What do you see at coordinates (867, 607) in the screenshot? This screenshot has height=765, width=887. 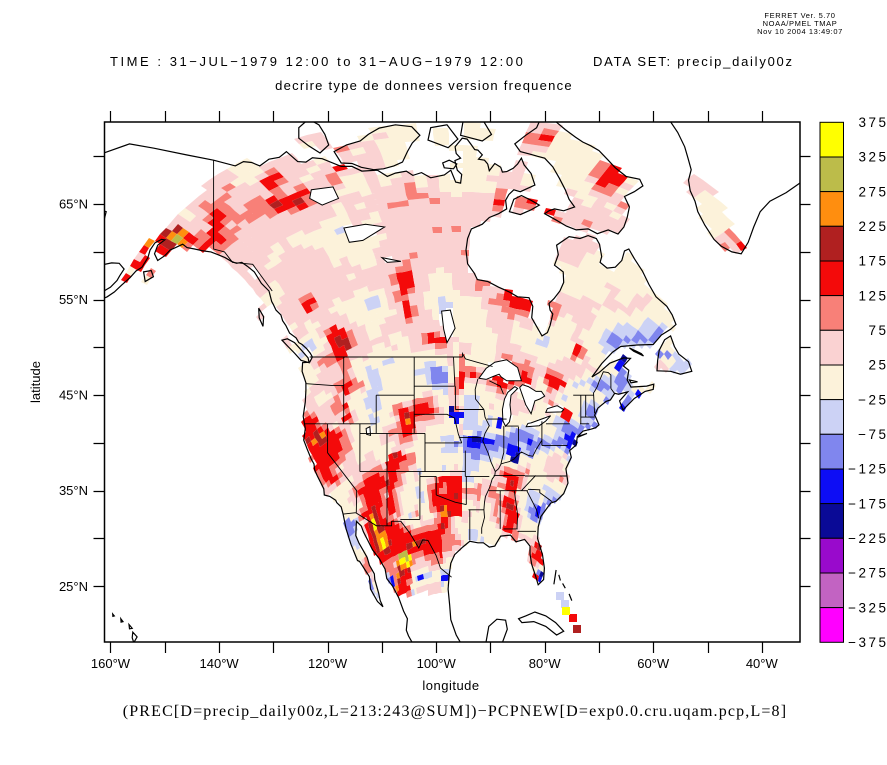 I see `svg-text: −325` at bounding box center [867, 607].